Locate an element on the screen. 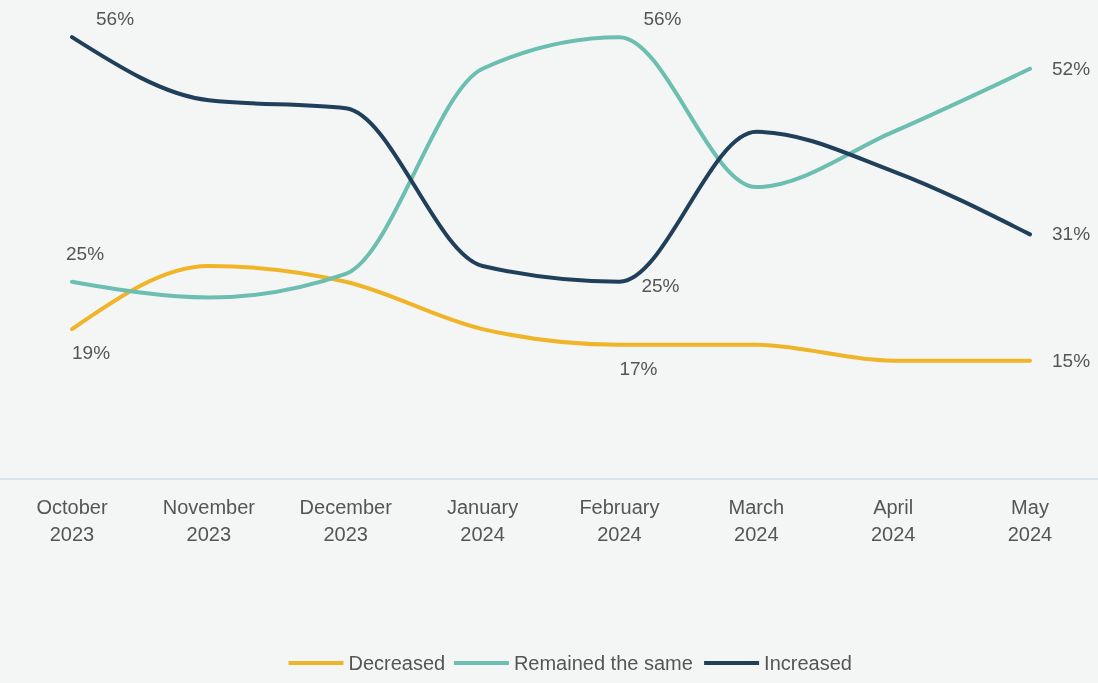  x-tick-label: March 2024 is located at coordinates (756, 520).